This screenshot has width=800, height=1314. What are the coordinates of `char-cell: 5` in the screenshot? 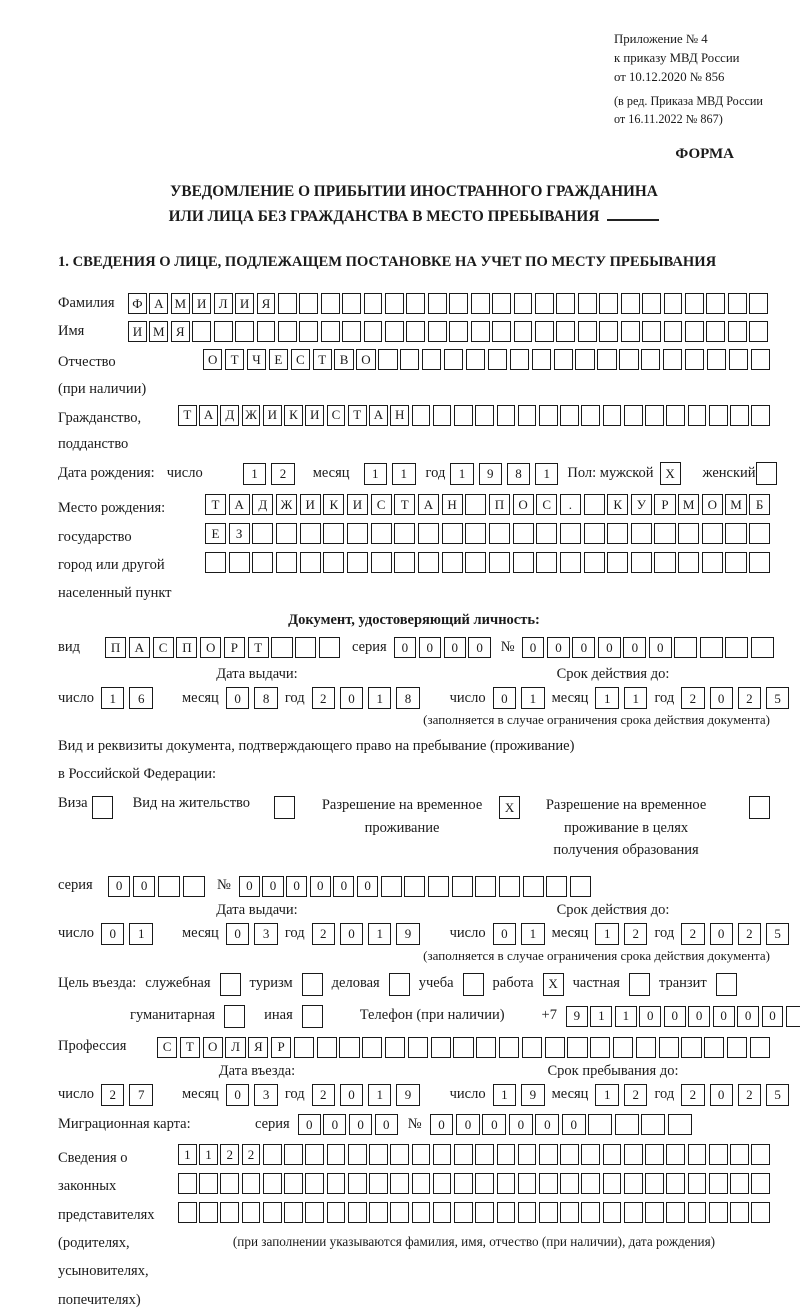 It's located at (778, 698).